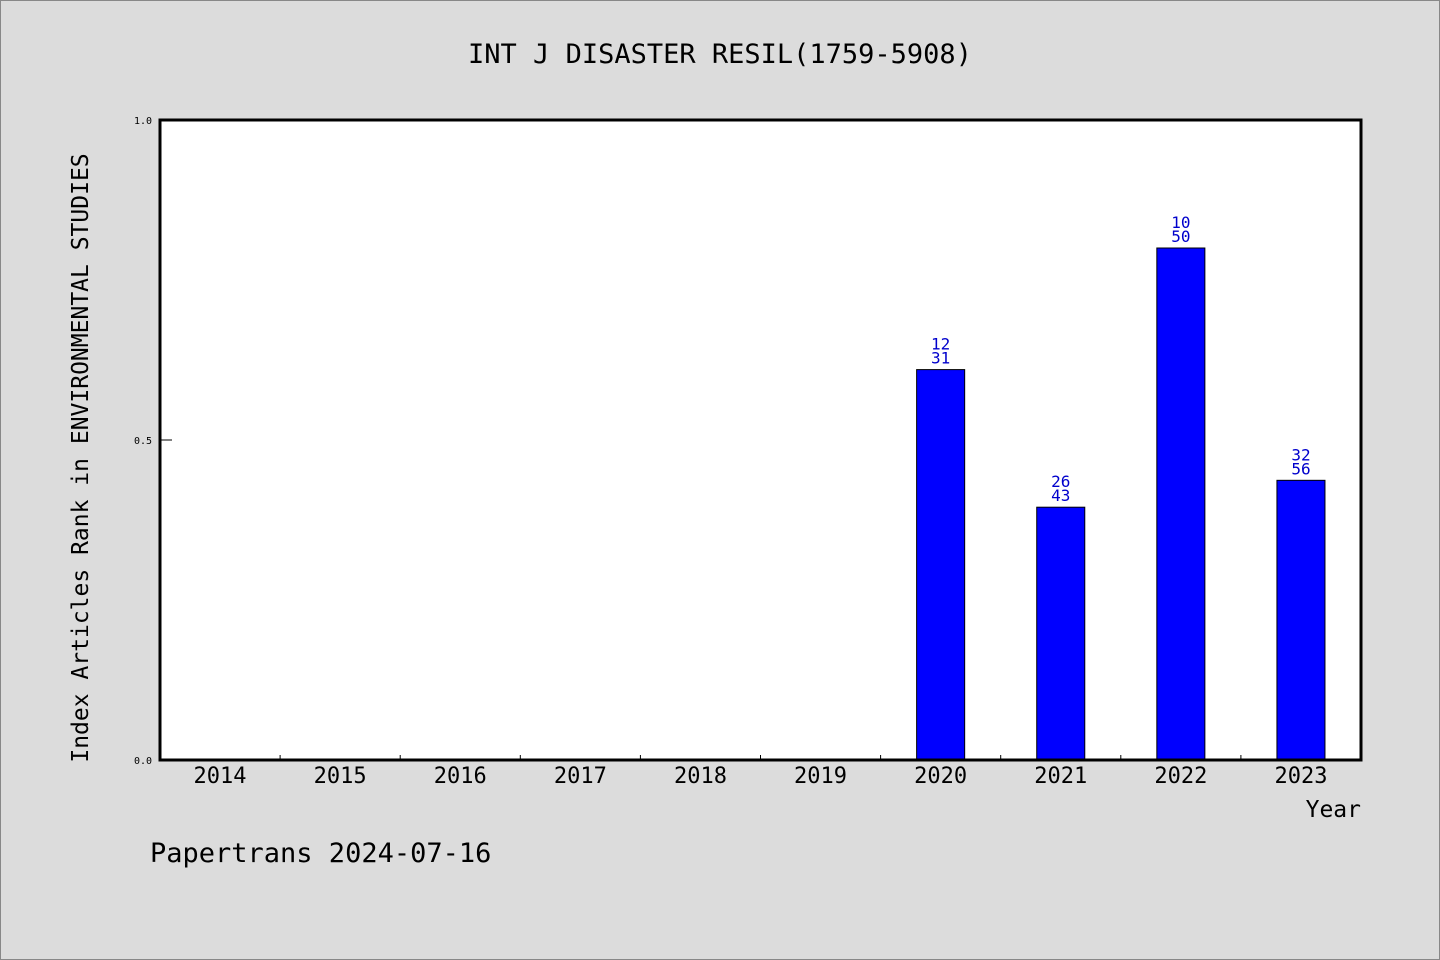 The height and width of the screenshot is (960, 1440). What do you see at coordinates (1181, 504) in the screenshot?
I see `bar-2022` at bounding box center [1181, 504].